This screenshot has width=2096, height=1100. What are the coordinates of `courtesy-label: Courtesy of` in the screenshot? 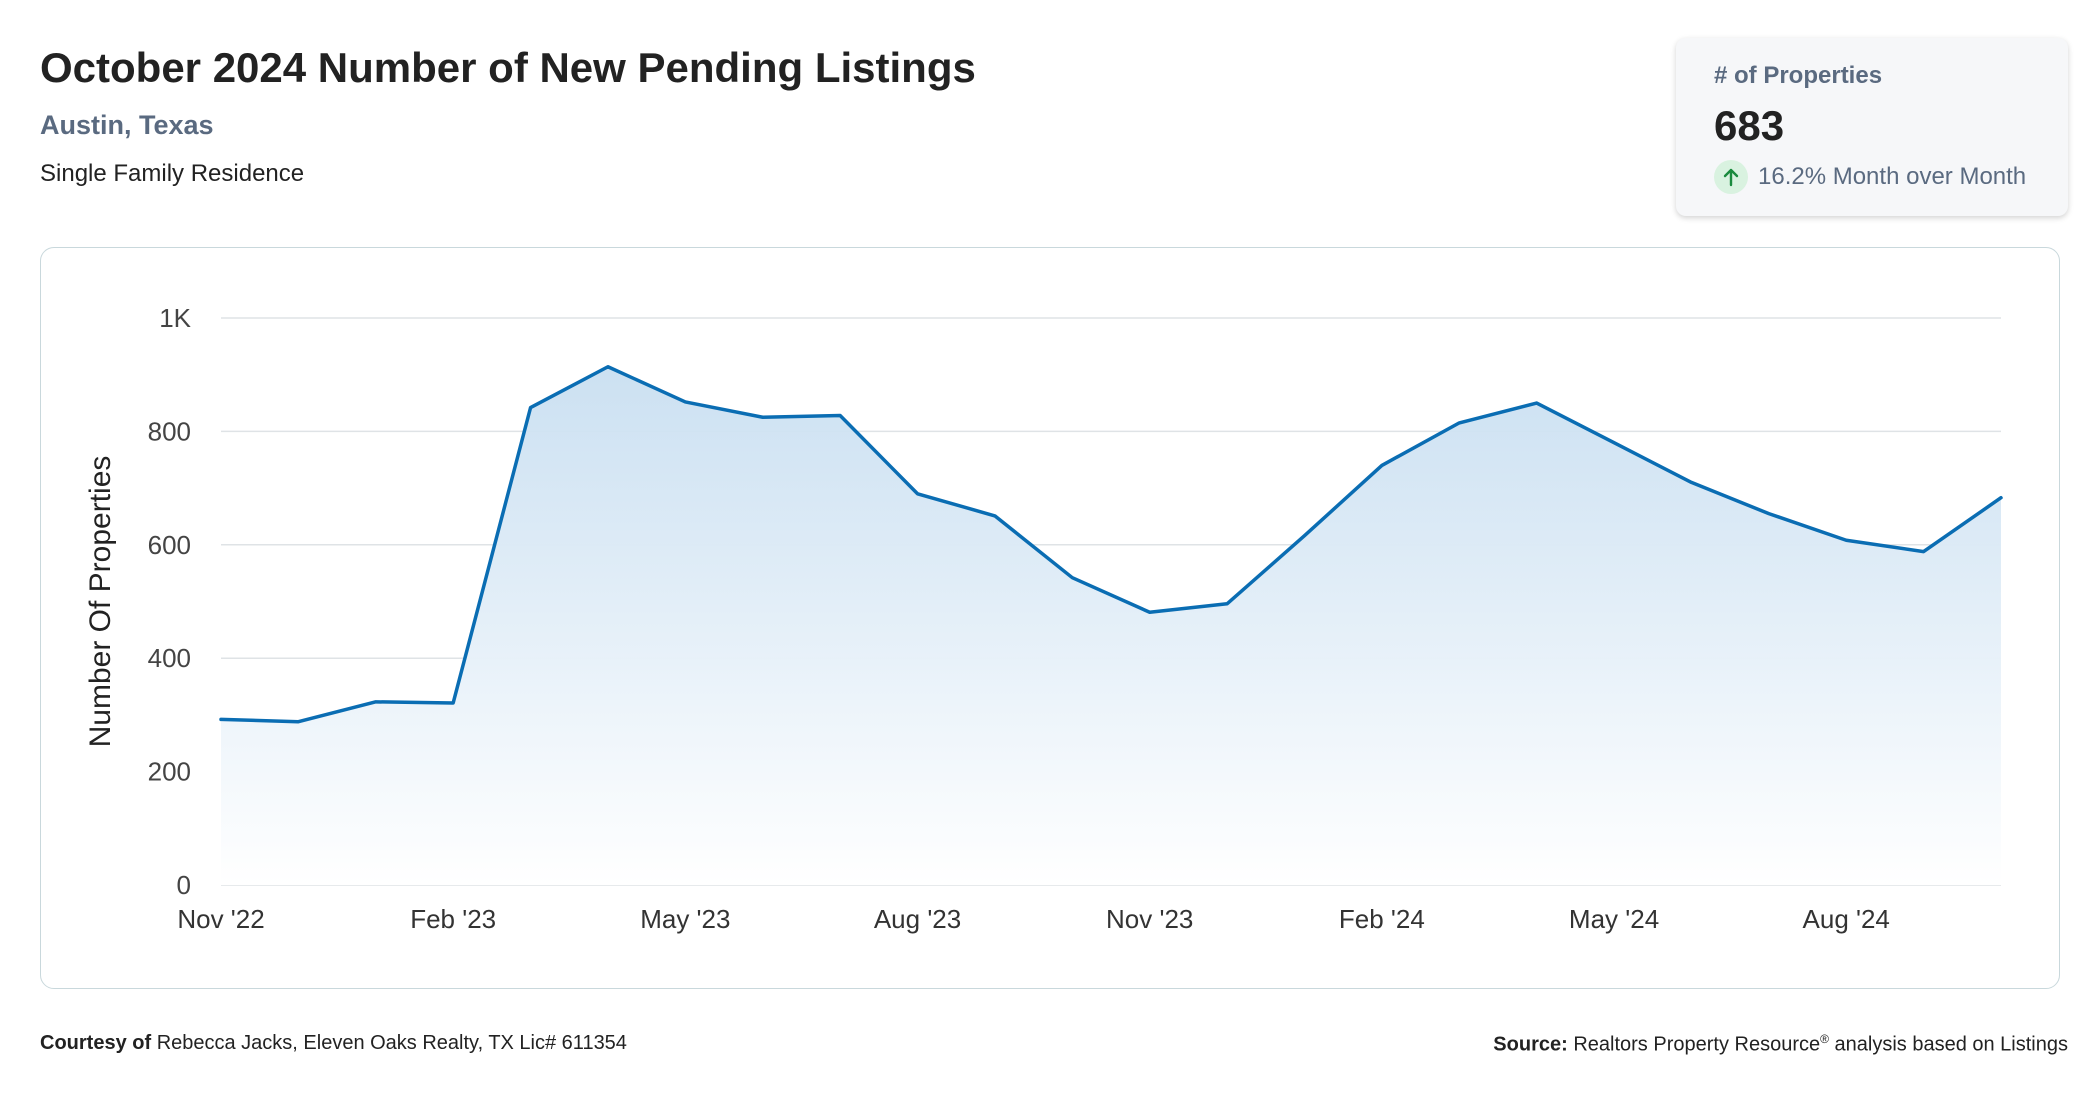 It's located at (96, 1043).